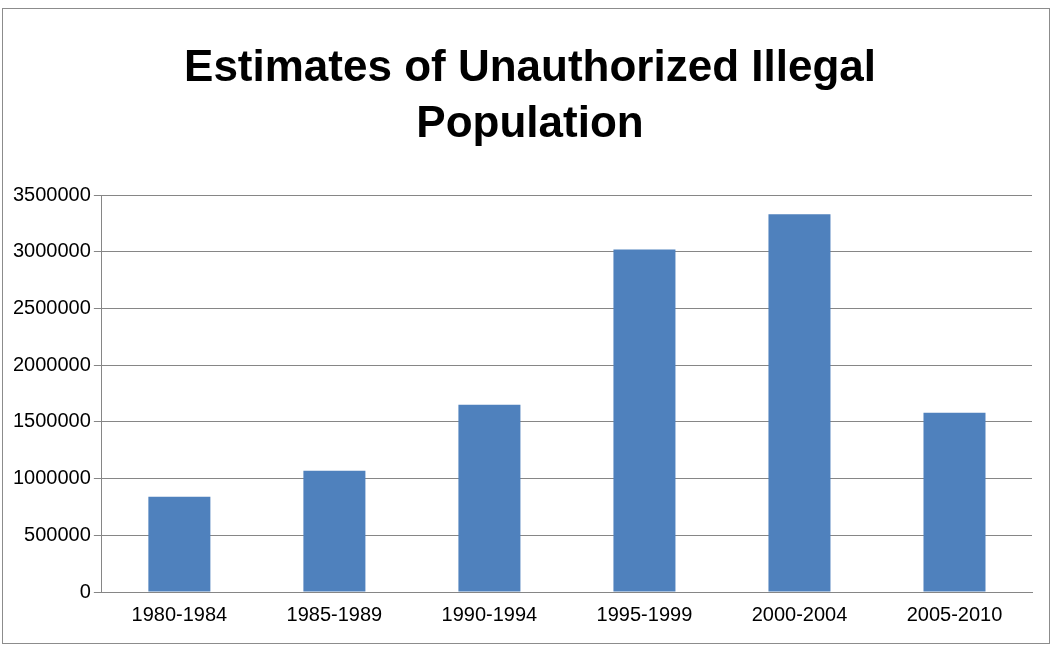 This screenshot has width=1056, height=650. I want to click on y-tick-label: 1000000, so click(51, 477).